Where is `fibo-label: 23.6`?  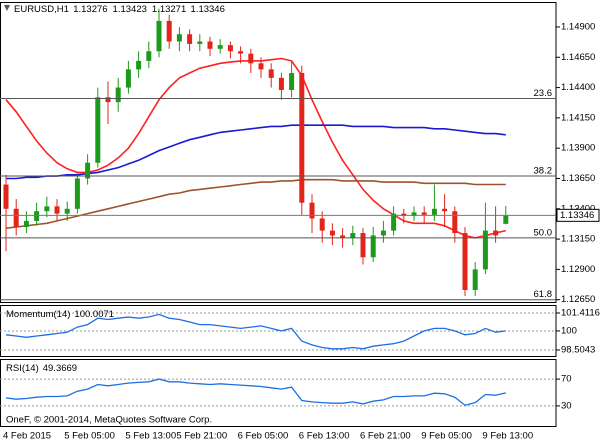
fibo-label: 23.6 is located at coordinates (543, 93).